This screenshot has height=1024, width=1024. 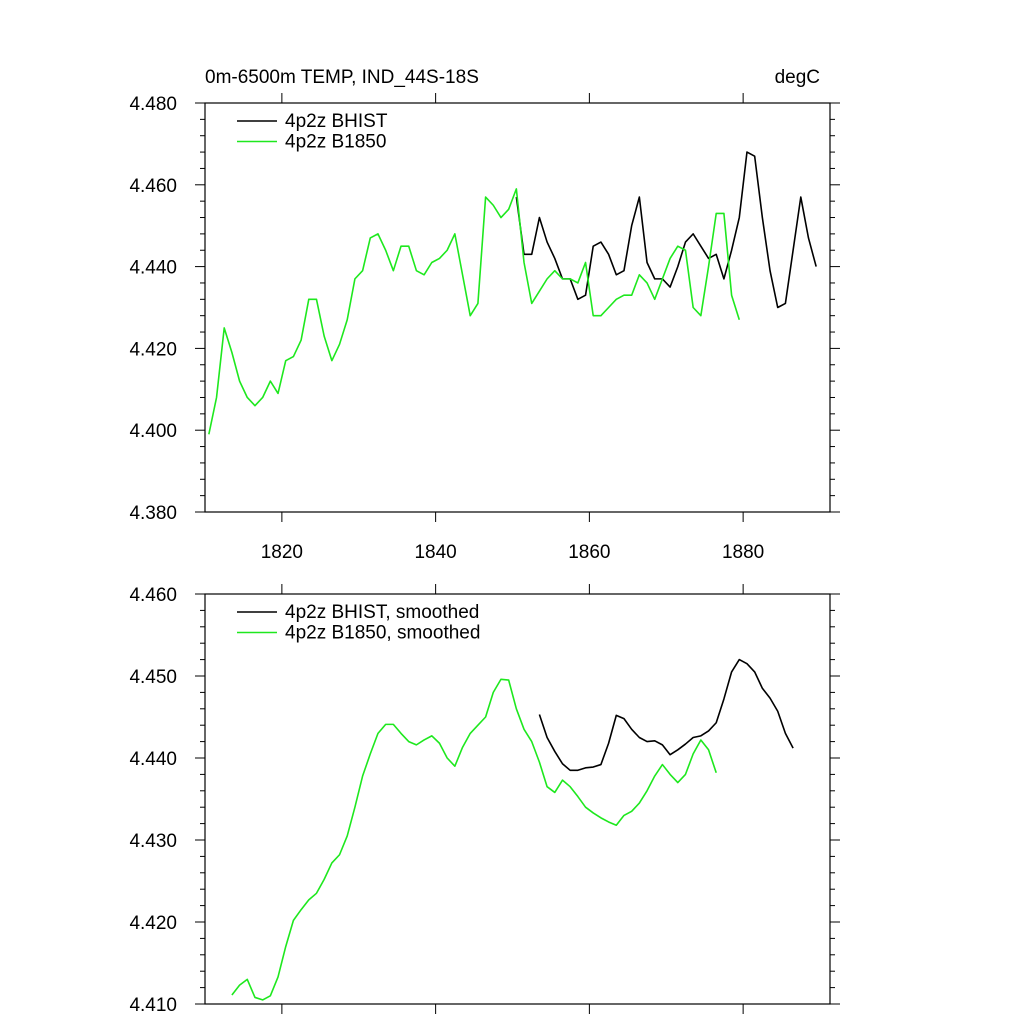 I want to click on y-tick-label: 4.380, so click(x=153, y=513).